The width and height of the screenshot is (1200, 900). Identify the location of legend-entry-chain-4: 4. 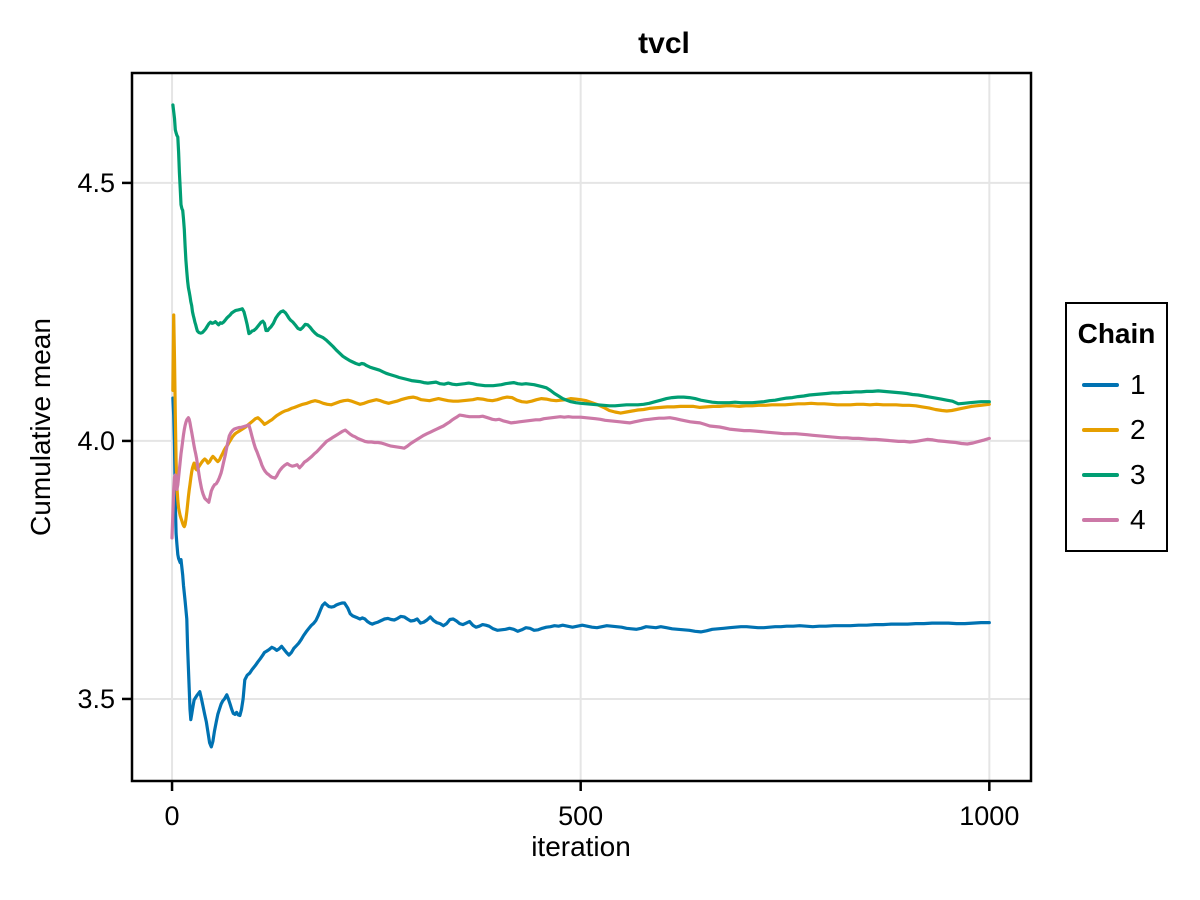
(1116, 519).